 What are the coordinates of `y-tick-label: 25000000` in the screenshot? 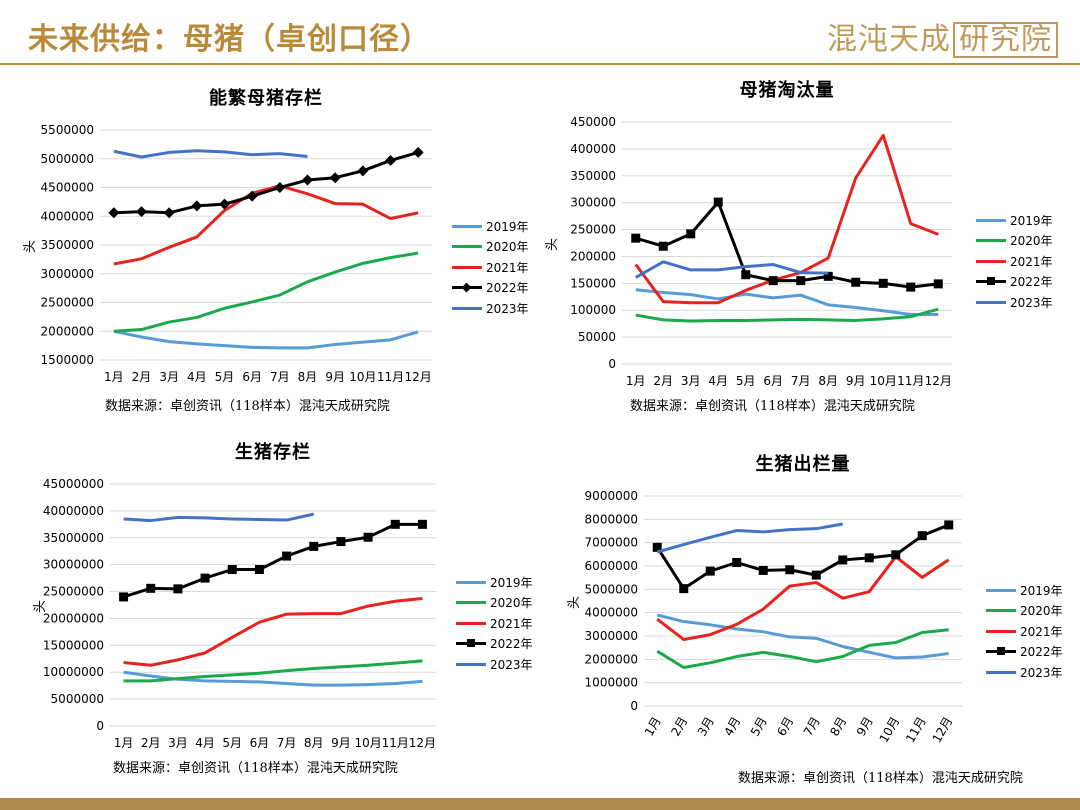 It's located at (73, 592).